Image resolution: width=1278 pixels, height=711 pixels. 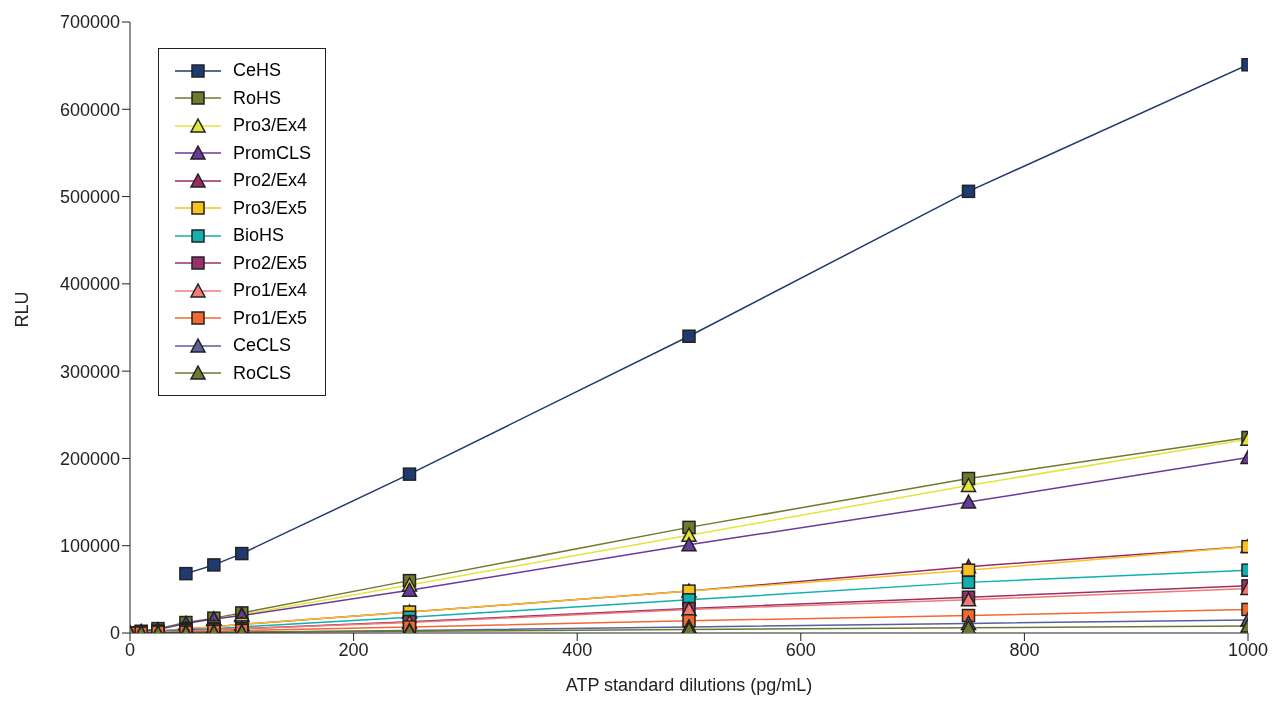 I want to click on legend-label: CeCLS, so click(x=262, y=346).